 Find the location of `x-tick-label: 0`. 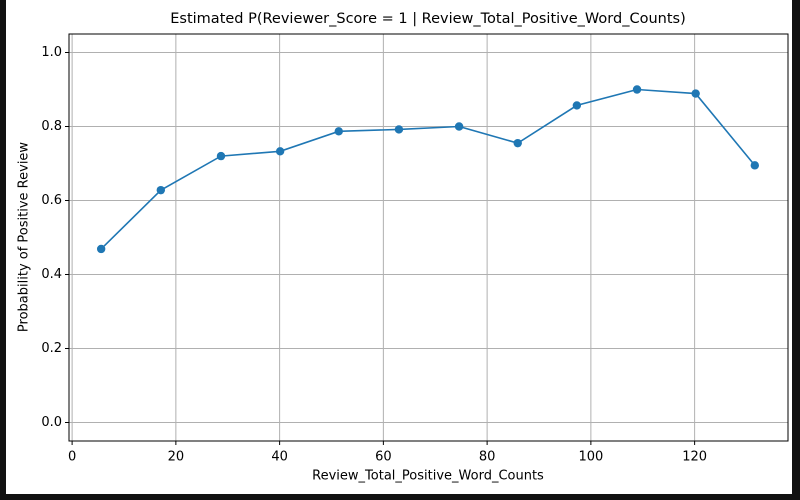

x-tick-label: 0 is located at coordinates (72, 457).